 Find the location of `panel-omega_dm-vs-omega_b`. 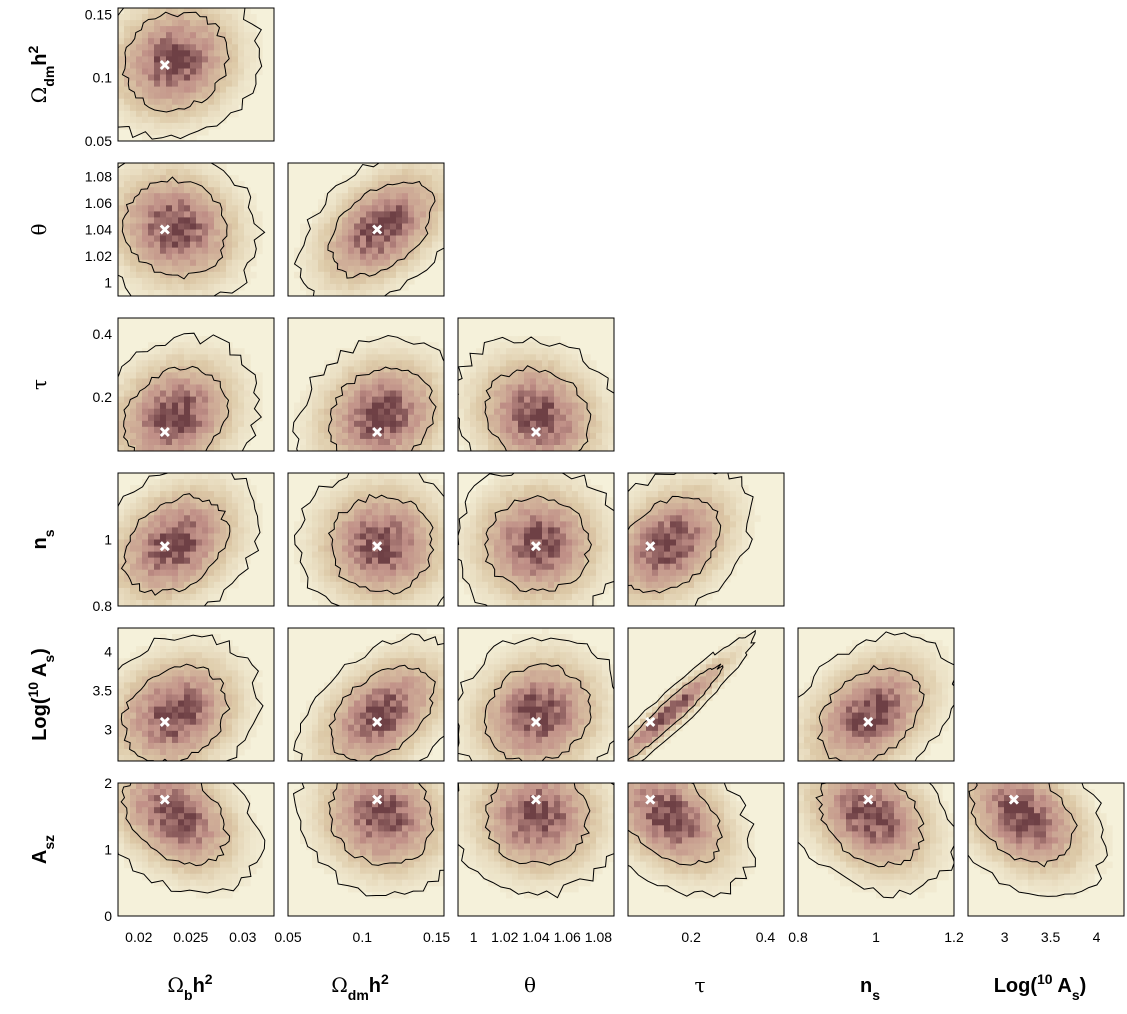

panel-omega_dm-vs-omega_b is located at coordinates (196, 74).